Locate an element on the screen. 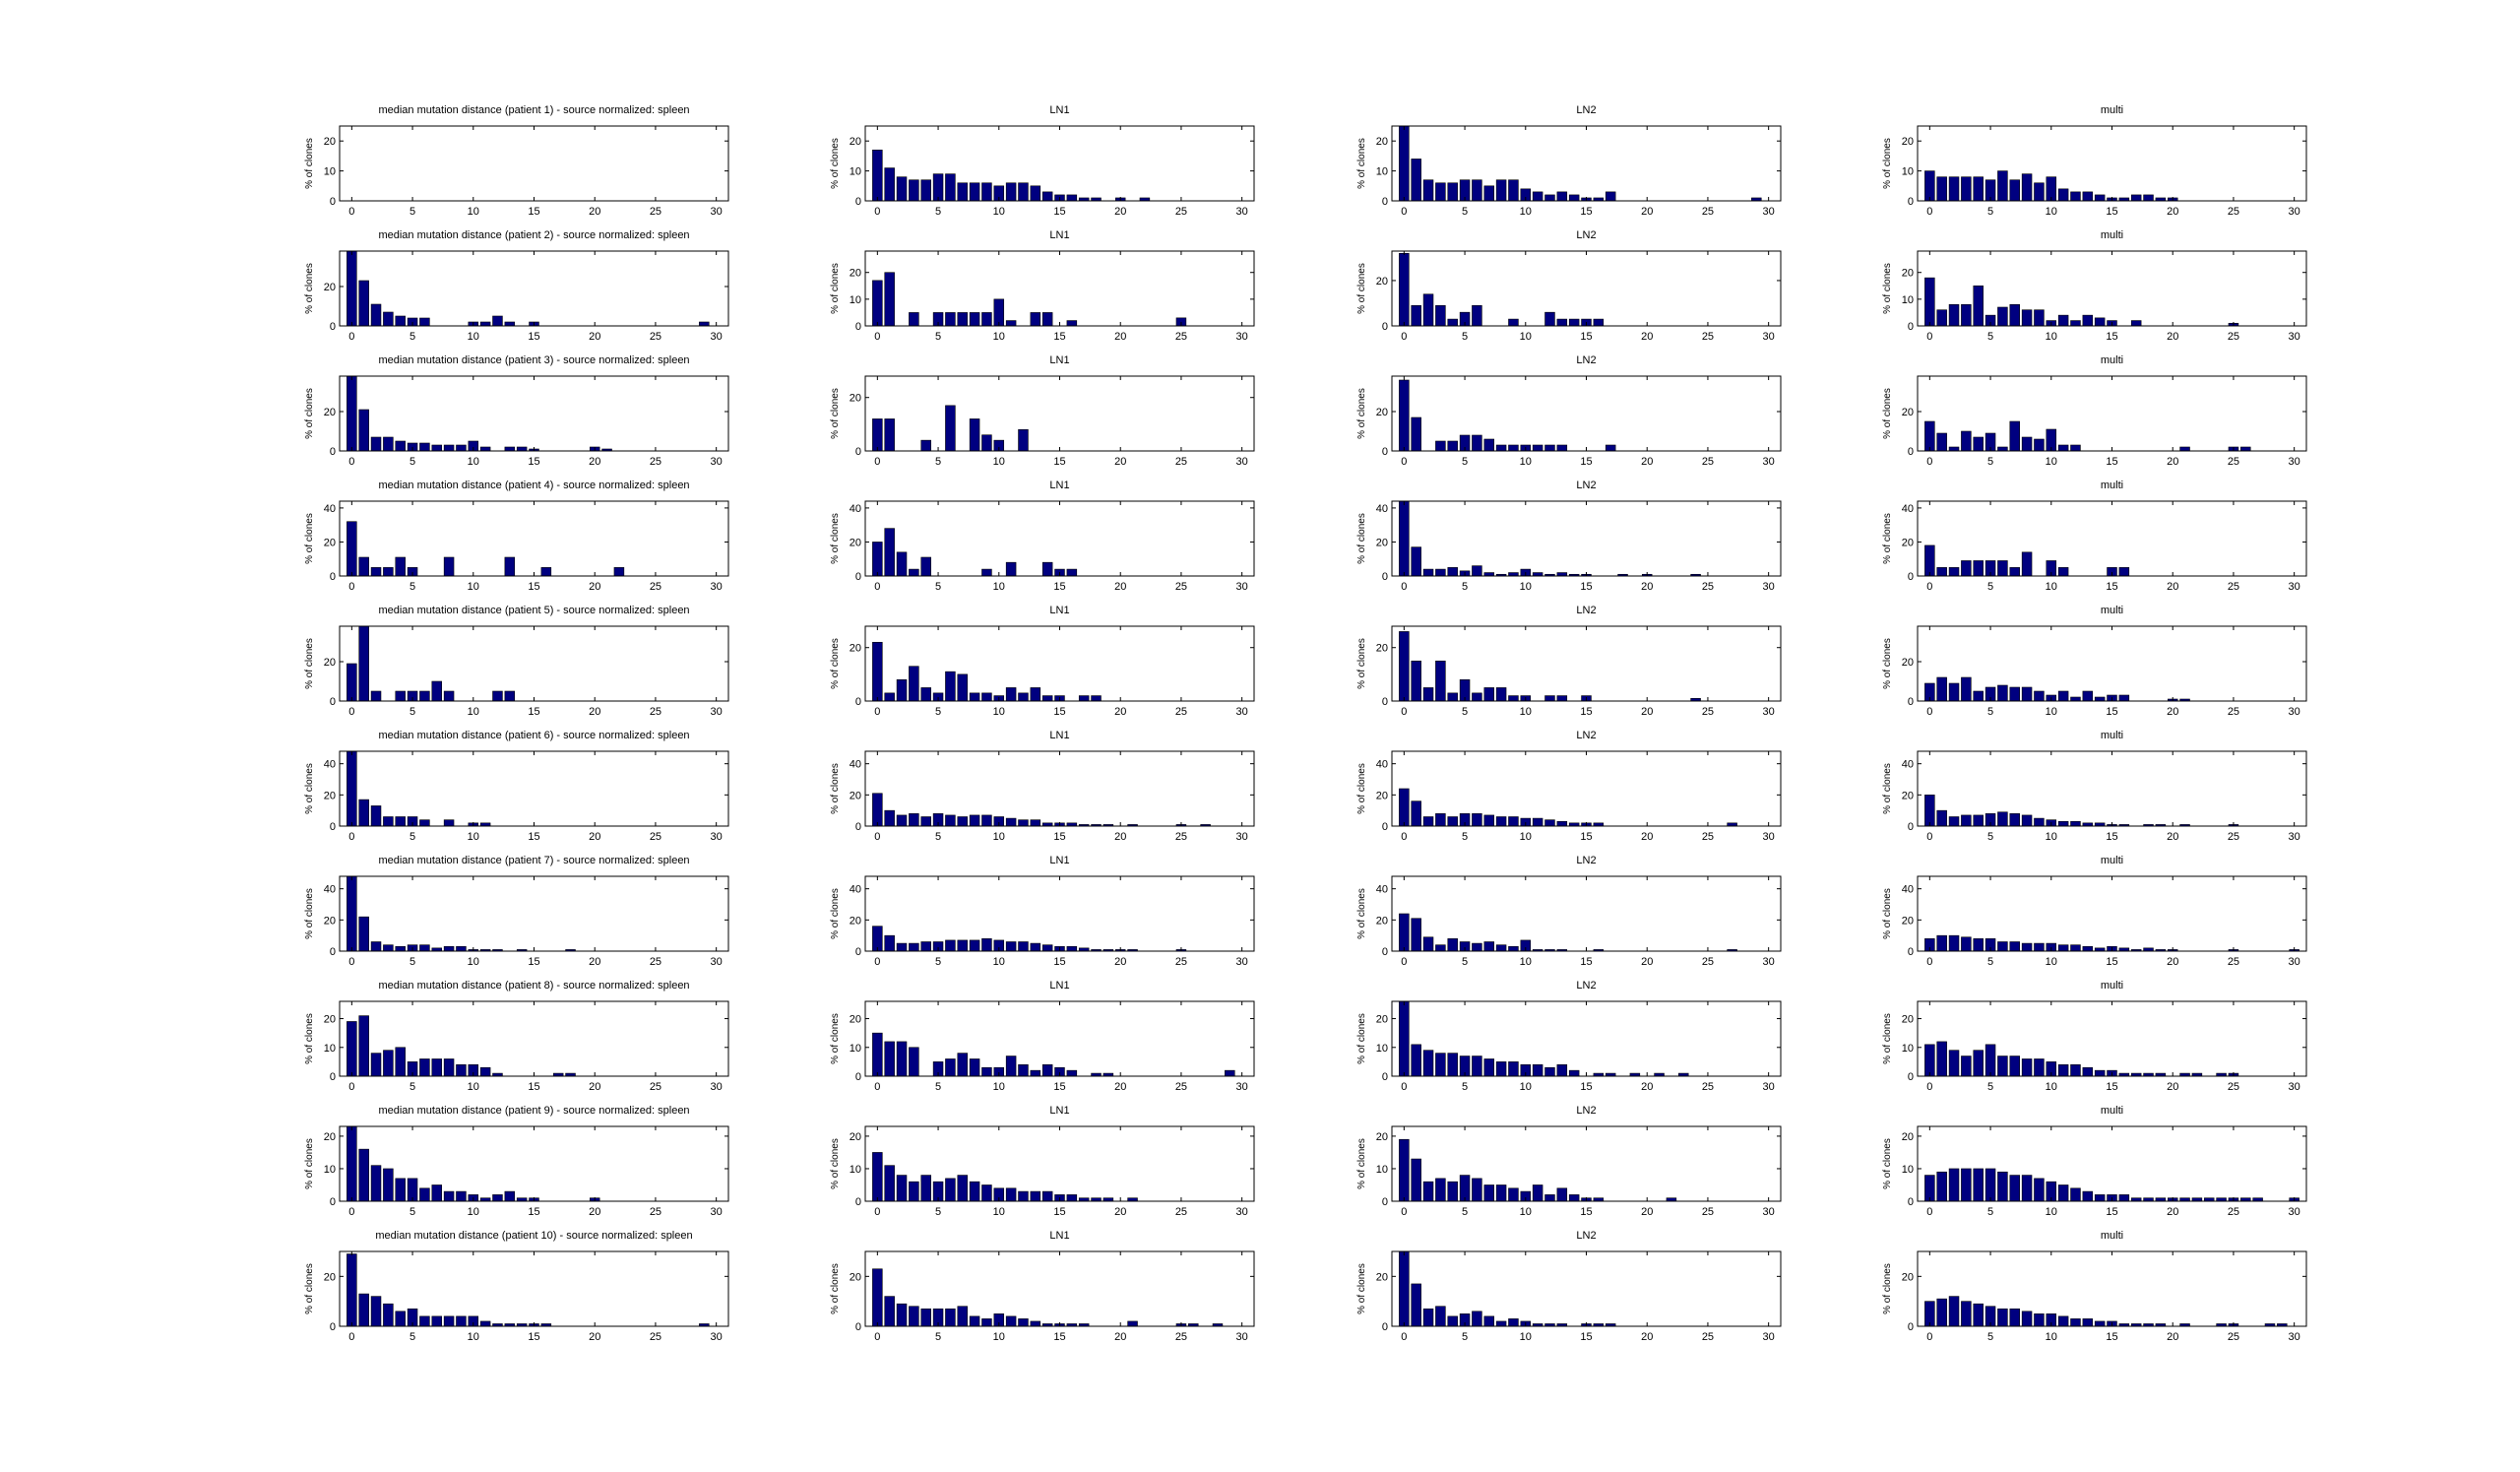 The width and height of the screenshot is (2520, 1472). subplot-title: LN2 is located at coordinates (1586, 1236).